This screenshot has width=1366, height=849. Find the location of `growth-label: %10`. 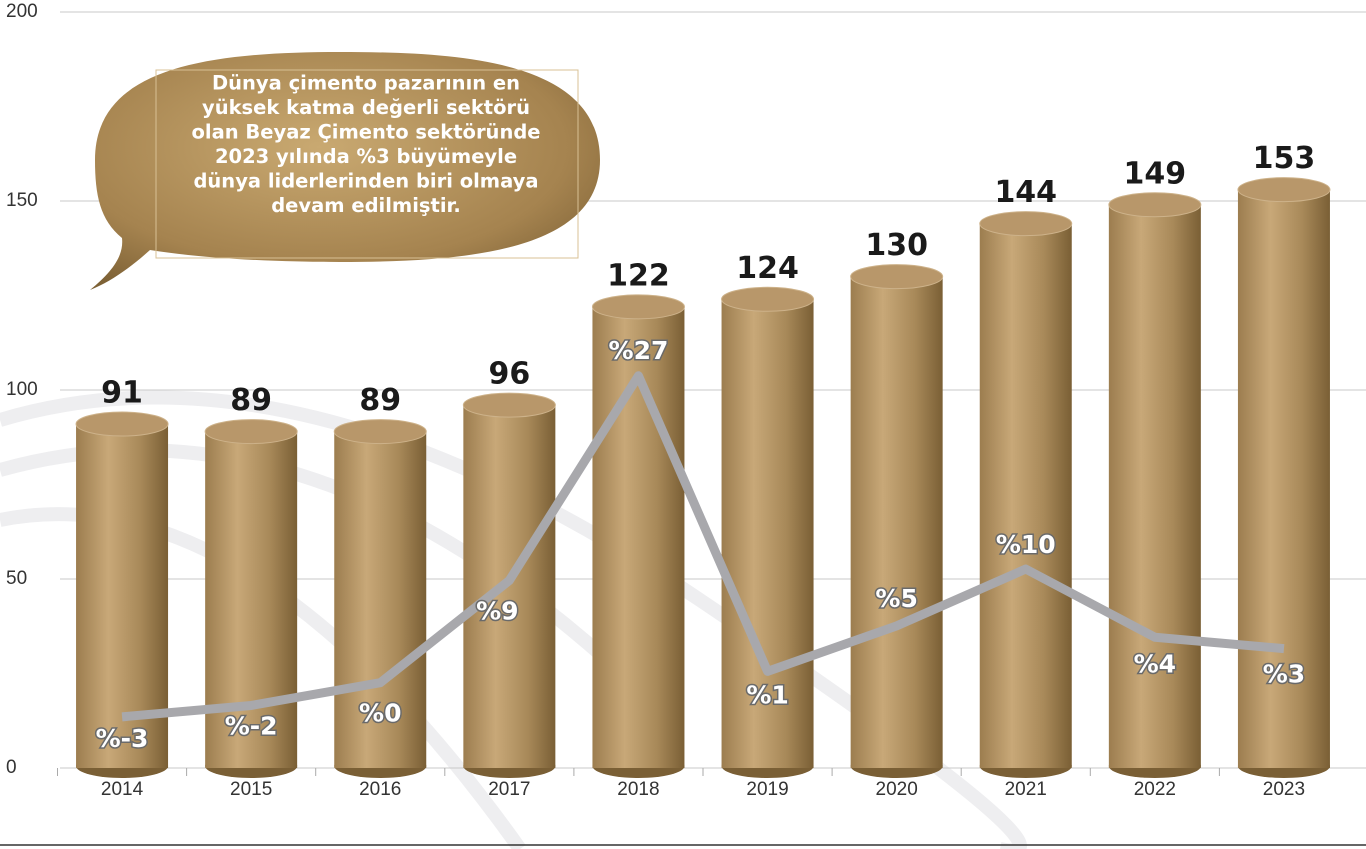

growth-label: %10 is located at coordinates (1026, 544).